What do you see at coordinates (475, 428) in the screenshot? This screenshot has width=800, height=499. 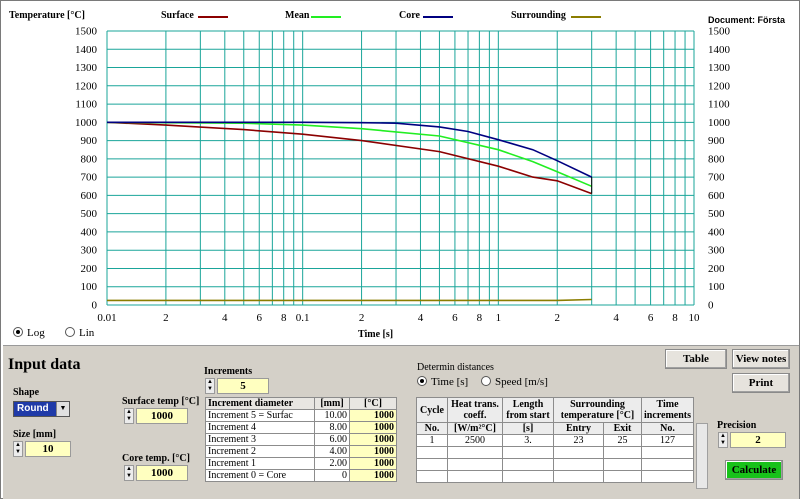 I see `header-cell: [W/m²°C]` at bounding box center [475, 428].